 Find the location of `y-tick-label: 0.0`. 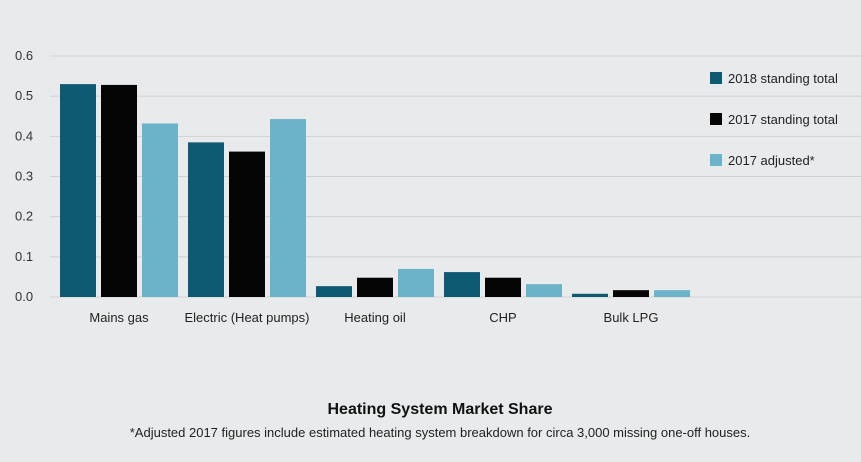

y-tick-label: 0.0 is located at coordinates (24, 296).